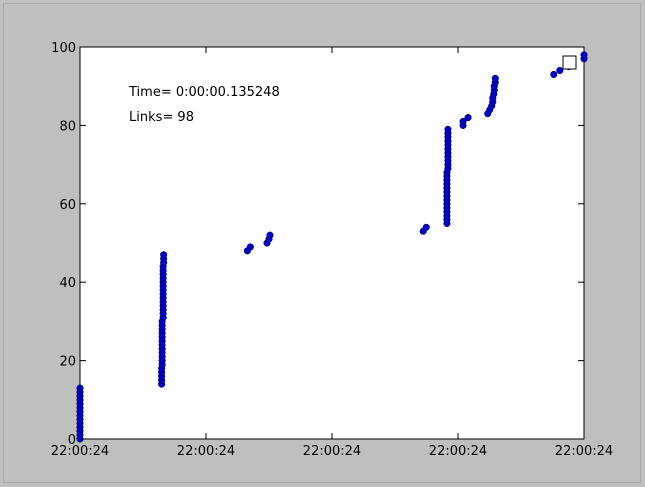 This screenshot has width=645, height=487. I want to click on y-tick-label: 0, so click(72, 440).